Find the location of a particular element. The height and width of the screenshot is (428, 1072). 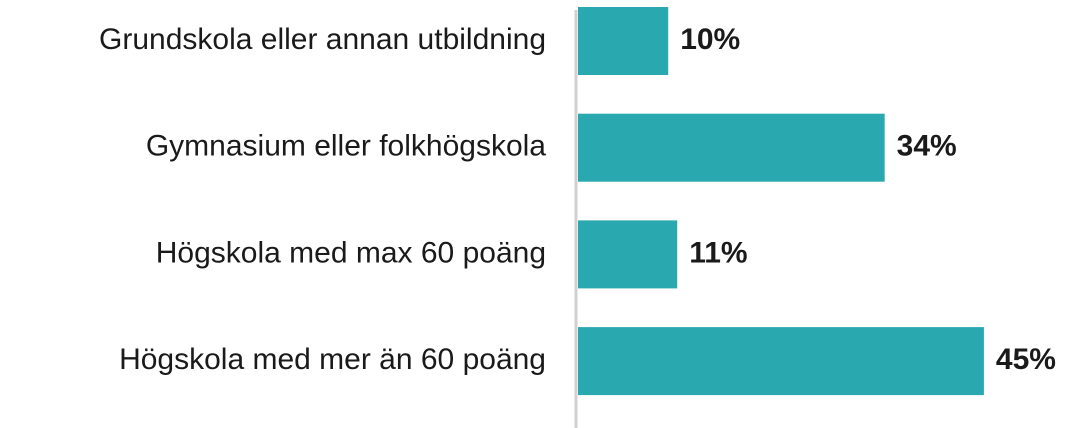

category-label: Högskola med mer än 60 poäng is located at coordinates (332, 359).